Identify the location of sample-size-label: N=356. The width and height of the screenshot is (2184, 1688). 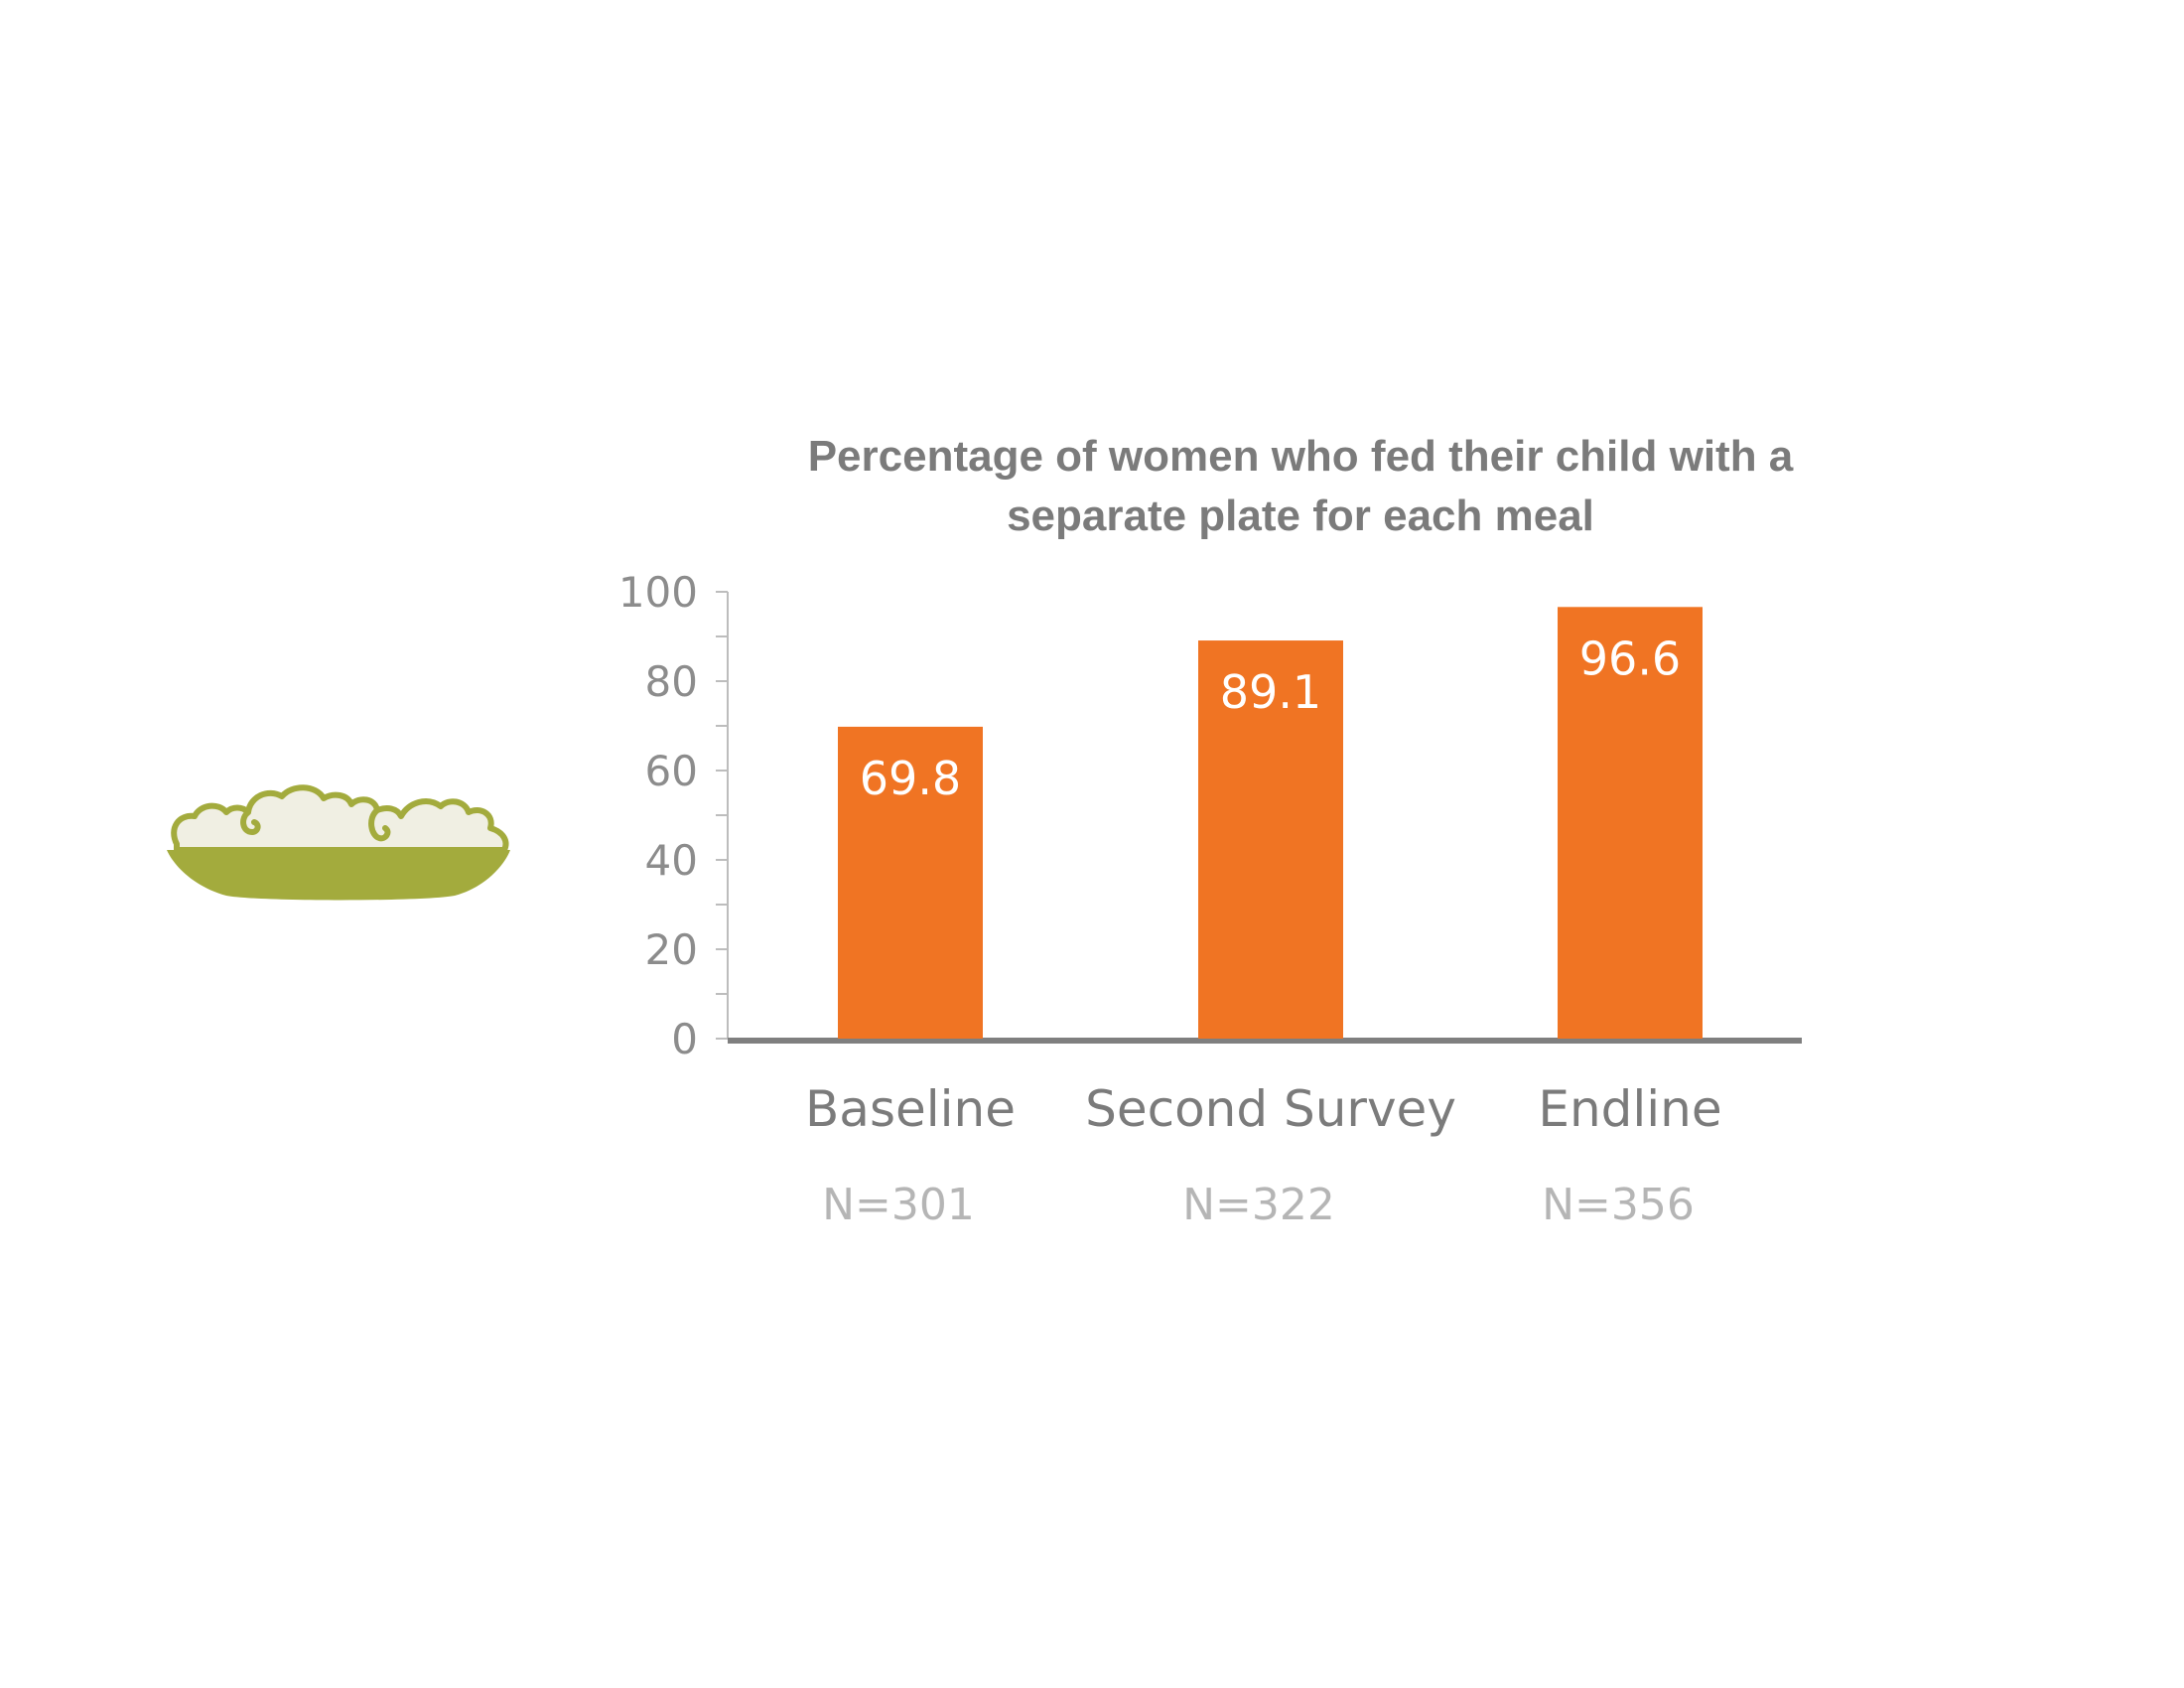
(1618, 1205).